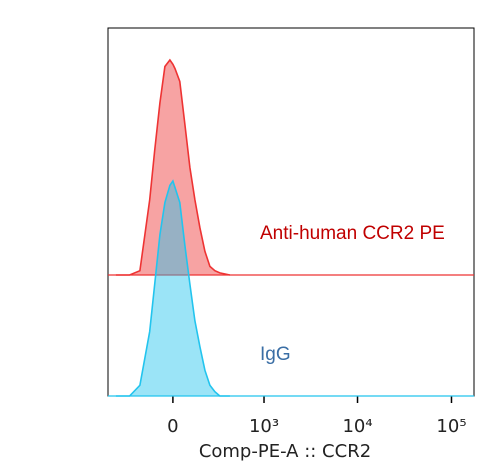 This screenshot has height=463, width=488. I want to click on x-tick-label: 10³, so click(264, 426).